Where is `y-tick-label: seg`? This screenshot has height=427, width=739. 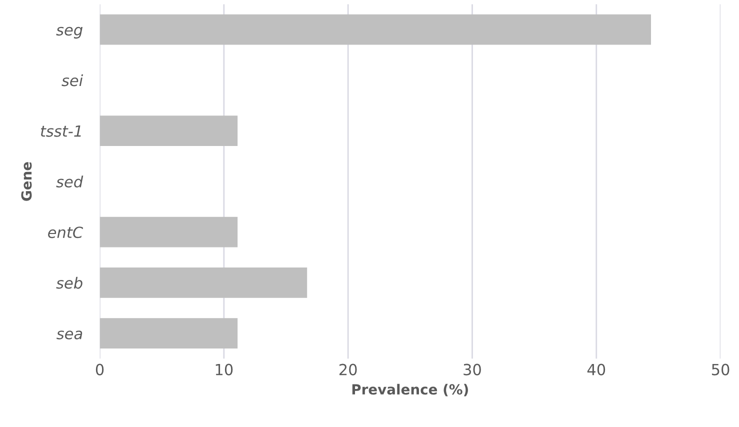 y-tick-label: seg is located at coordinates (69, 32).